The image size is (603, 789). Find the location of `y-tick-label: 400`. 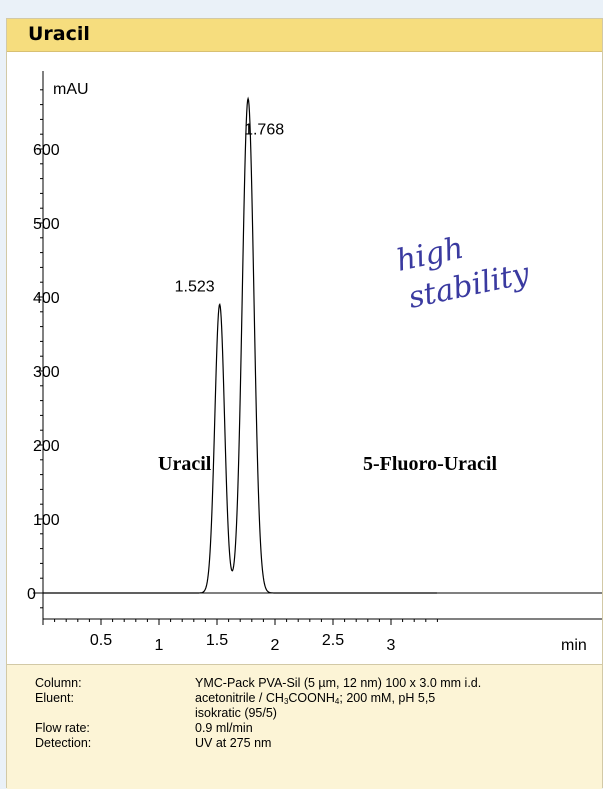

y-tick-label: 400 is located at coordinates (46, 298).